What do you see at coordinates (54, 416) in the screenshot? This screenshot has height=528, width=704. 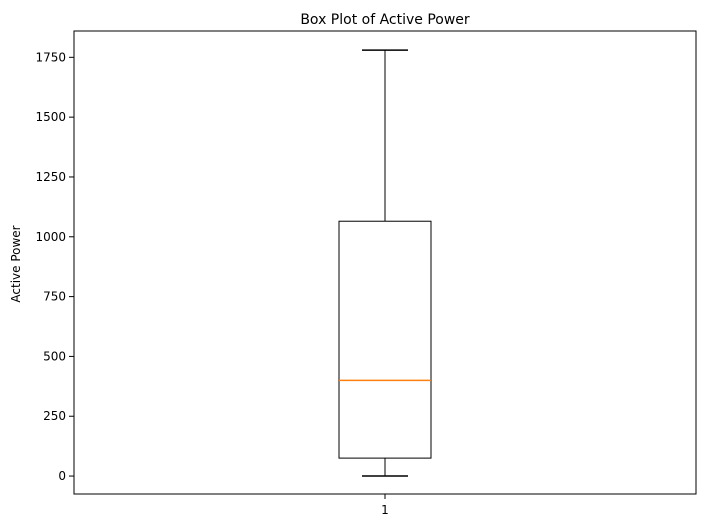 I see `y-tick-label: 250` at bounding box center [54, 416].